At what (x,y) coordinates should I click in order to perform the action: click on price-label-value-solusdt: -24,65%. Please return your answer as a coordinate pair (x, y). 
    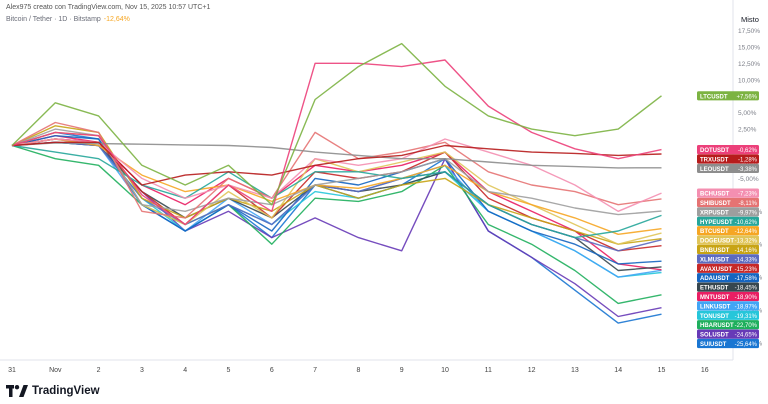
    Looking at the image, I should click on (746, 336).